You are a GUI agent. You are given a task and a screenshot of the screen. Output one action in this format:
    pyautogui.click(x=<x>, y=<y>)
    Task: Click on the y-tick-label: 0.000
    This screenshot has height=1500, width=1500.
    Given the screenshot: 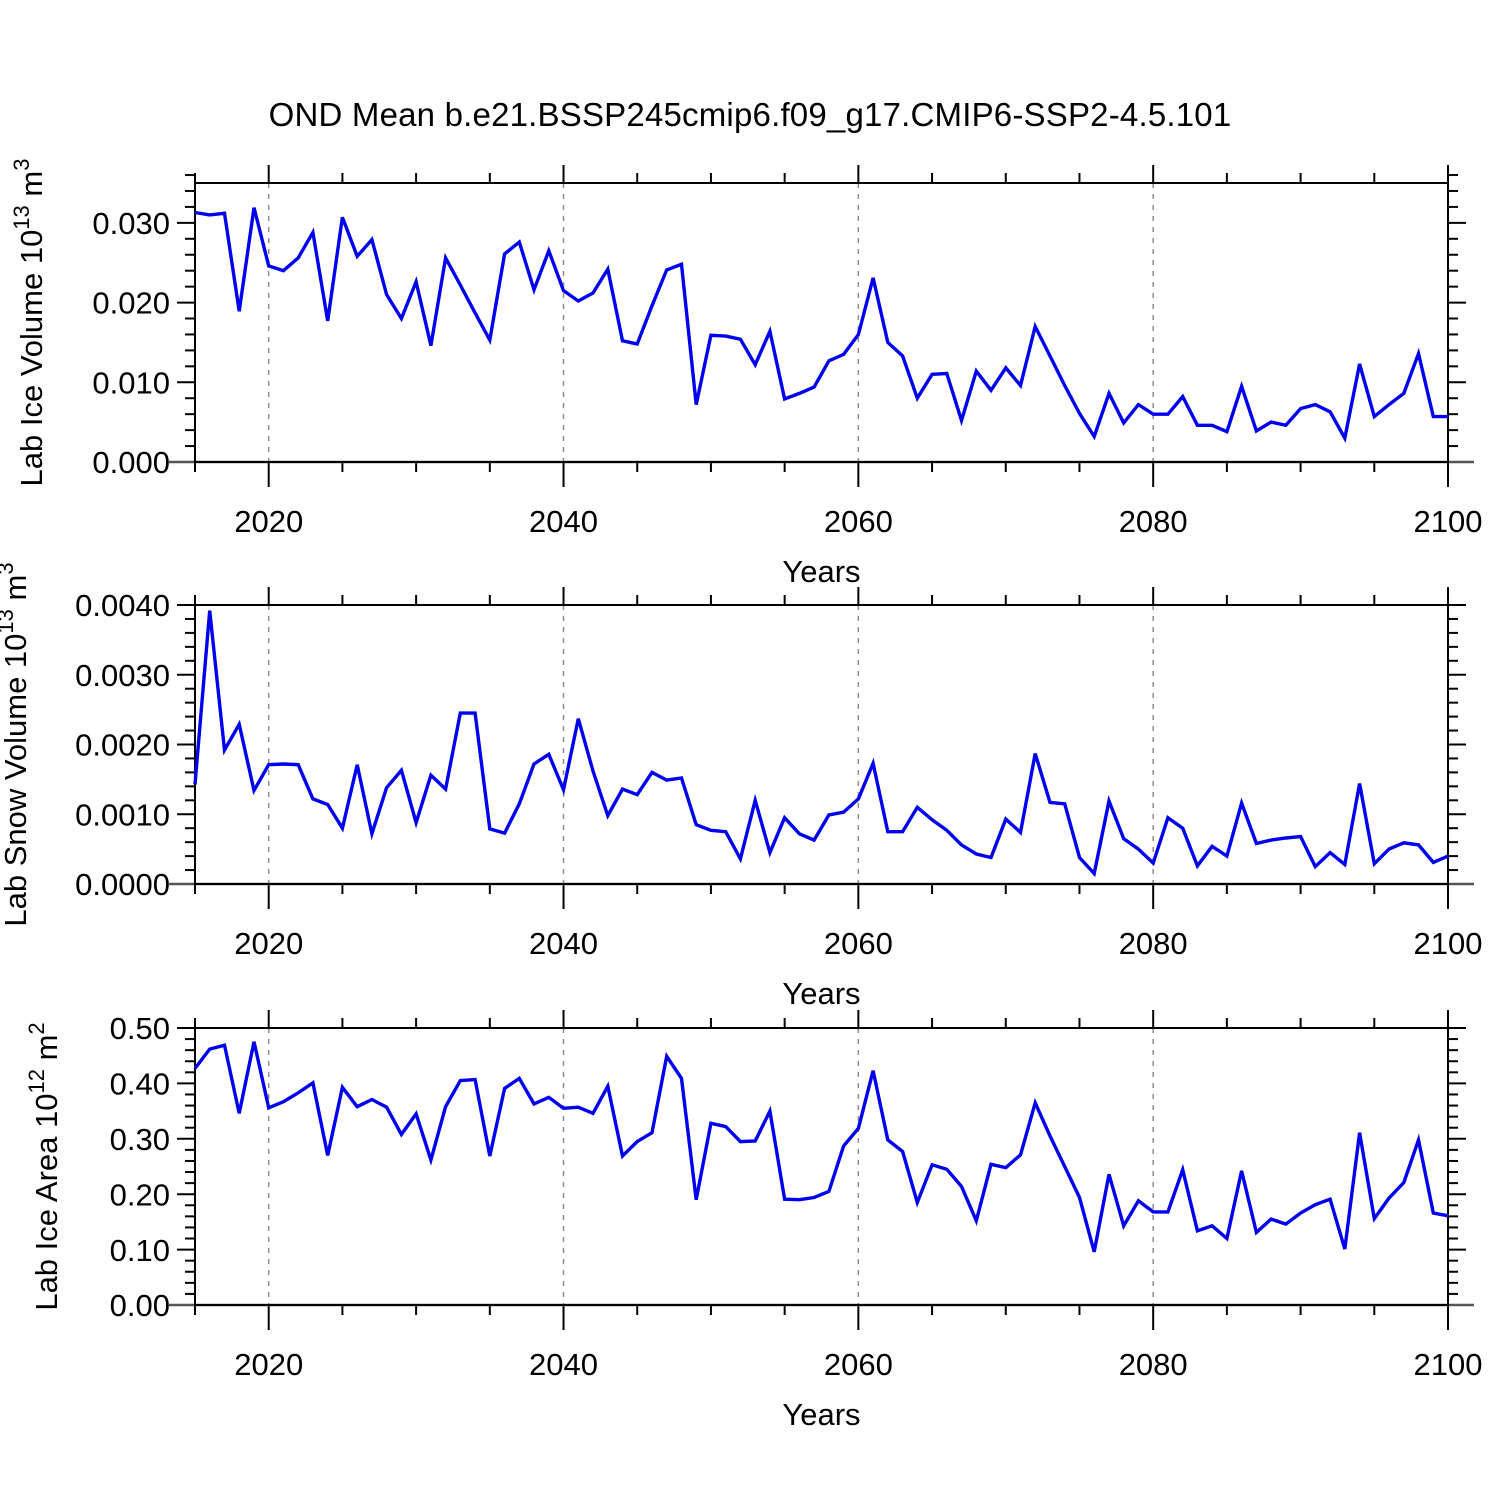 What is the action you would take?
    pyautogui.click(x=131, y=462)
    